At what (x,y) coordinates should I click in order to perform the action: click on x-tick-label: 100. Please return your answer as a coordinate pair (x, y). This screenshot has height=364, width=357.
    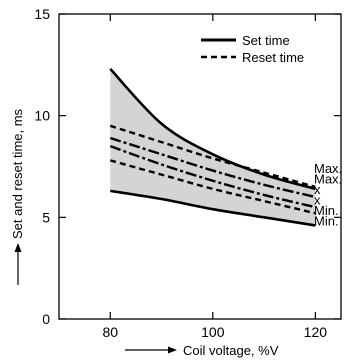
    Looking at the image, I should click on (213, 332).